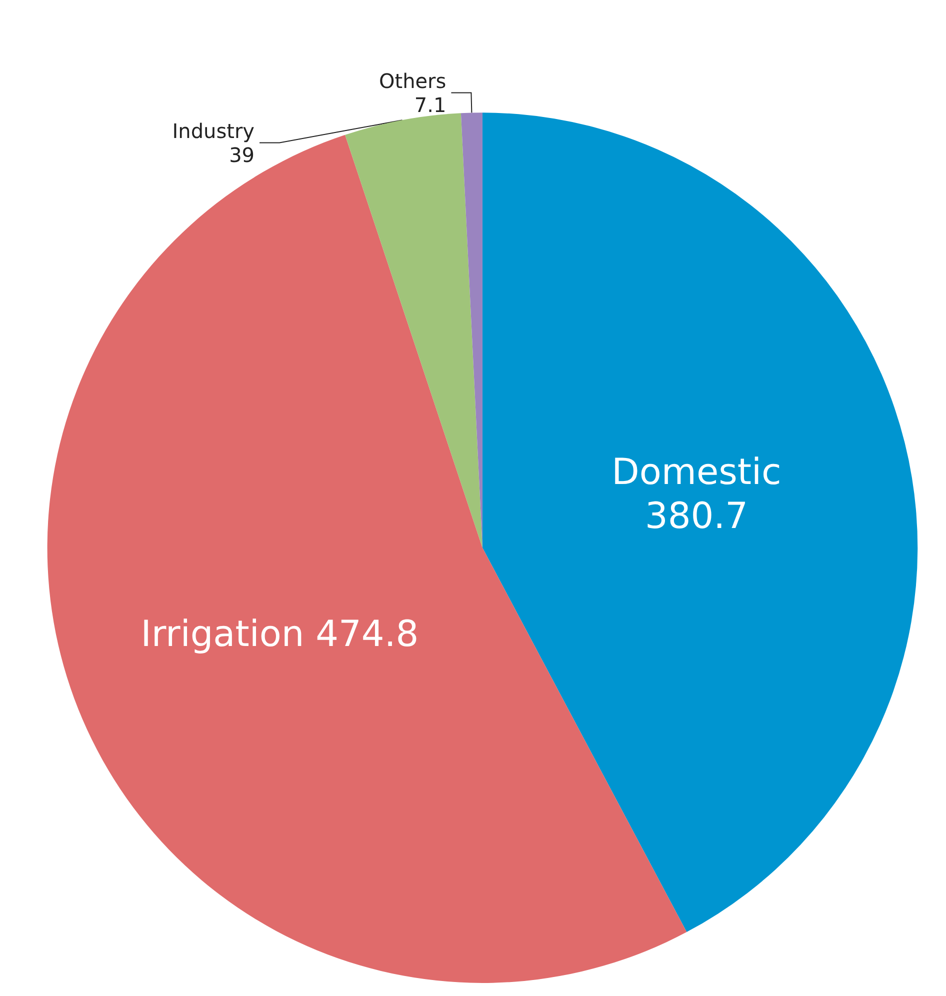 This screenshot has height=996, width=946. What do you see at coordinates (367, 635) in the screenshot?
I see `data-label: 474.8` at bounding box center [367, 635].